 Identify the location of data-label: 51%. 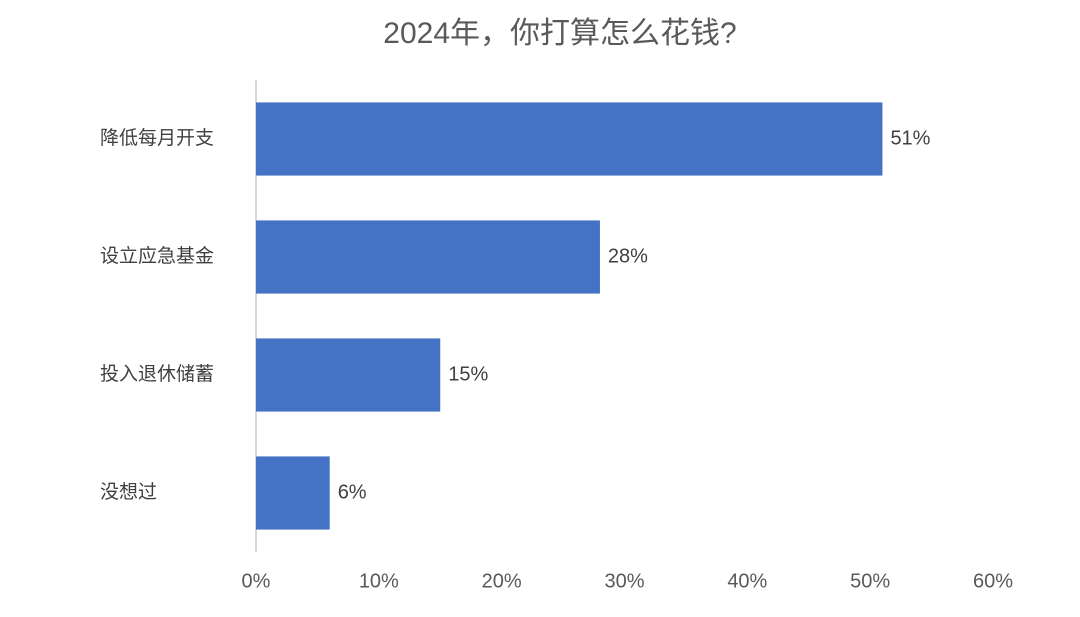
(910, 138).